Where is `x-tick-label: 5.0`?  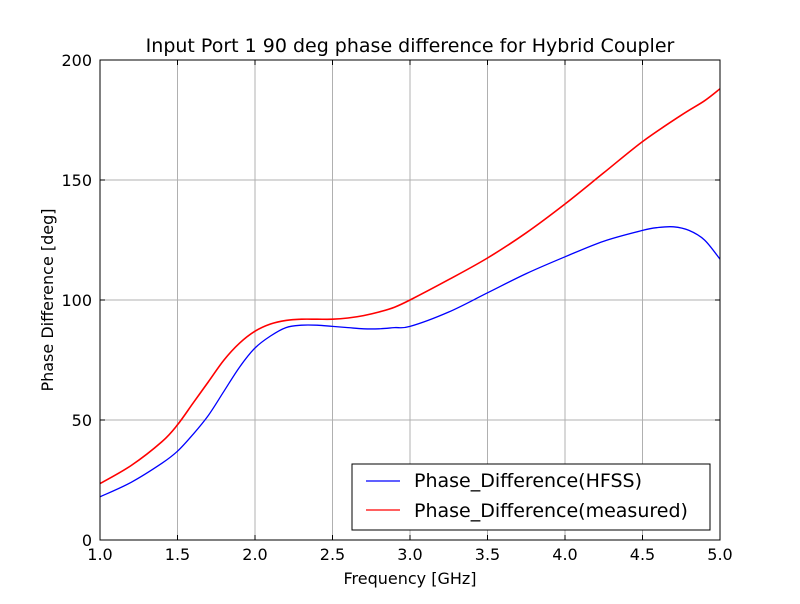 x-tick-label: 5.0 is located at coordinates (719, 554).